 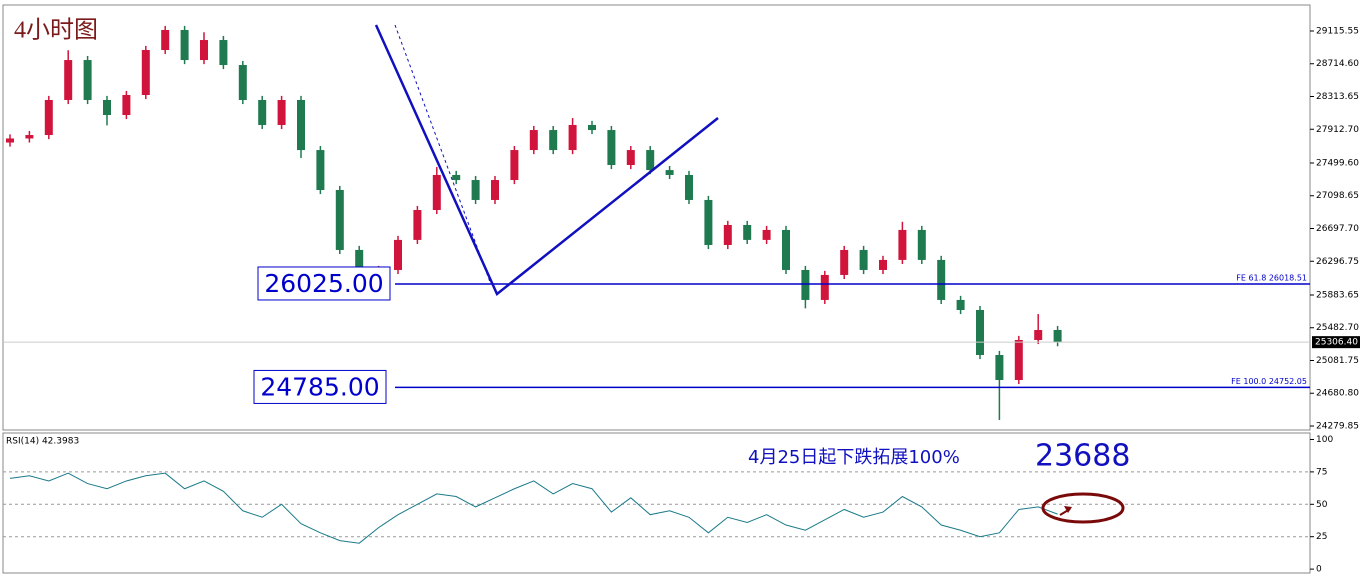 I want to click on last-price-tag, so click(x=1336, y=342).